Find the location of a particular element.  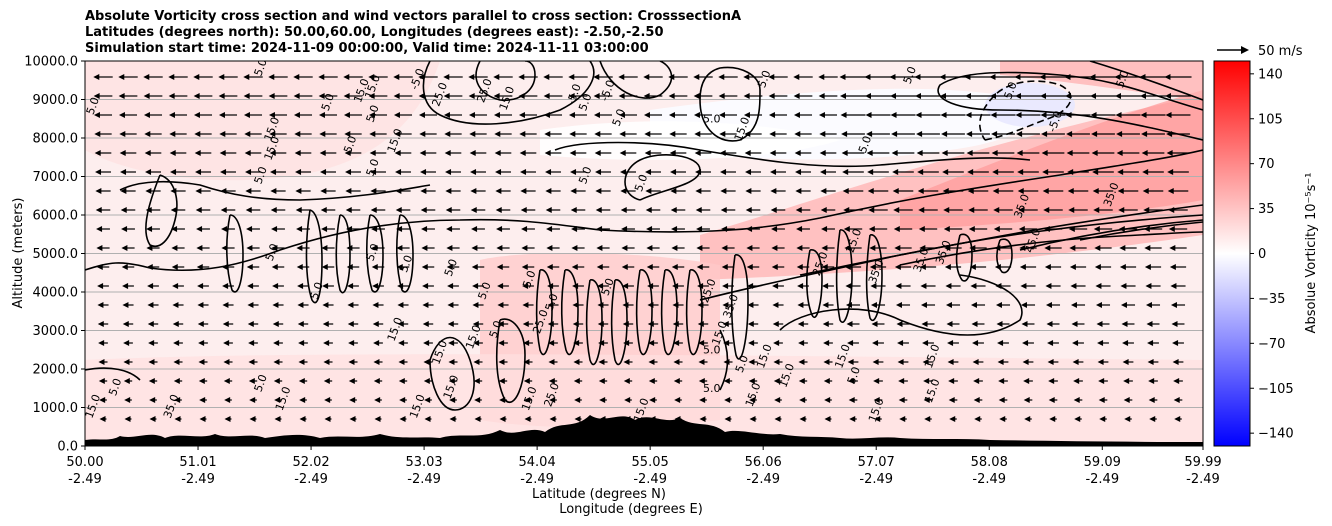

colorbar-label: Absolue Vorticity 10⁻⁵s⁻¹ is located at coordinates (1311, 253).